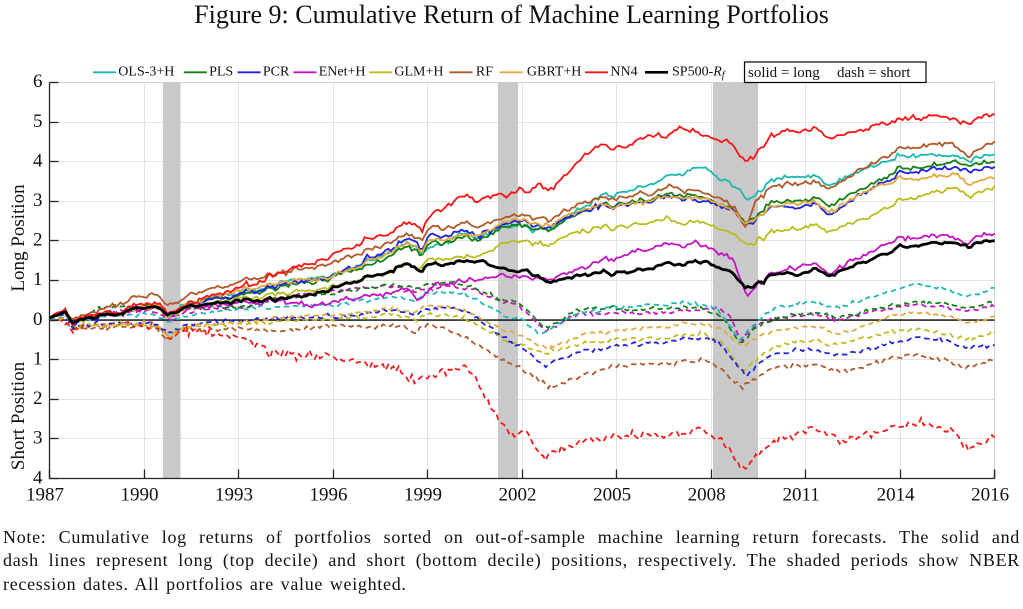 This screenshot has width=1023, height=609. Describe the element at coordinates (623, 72) in the screenshot. I see `svg-text: NN4` at that location.